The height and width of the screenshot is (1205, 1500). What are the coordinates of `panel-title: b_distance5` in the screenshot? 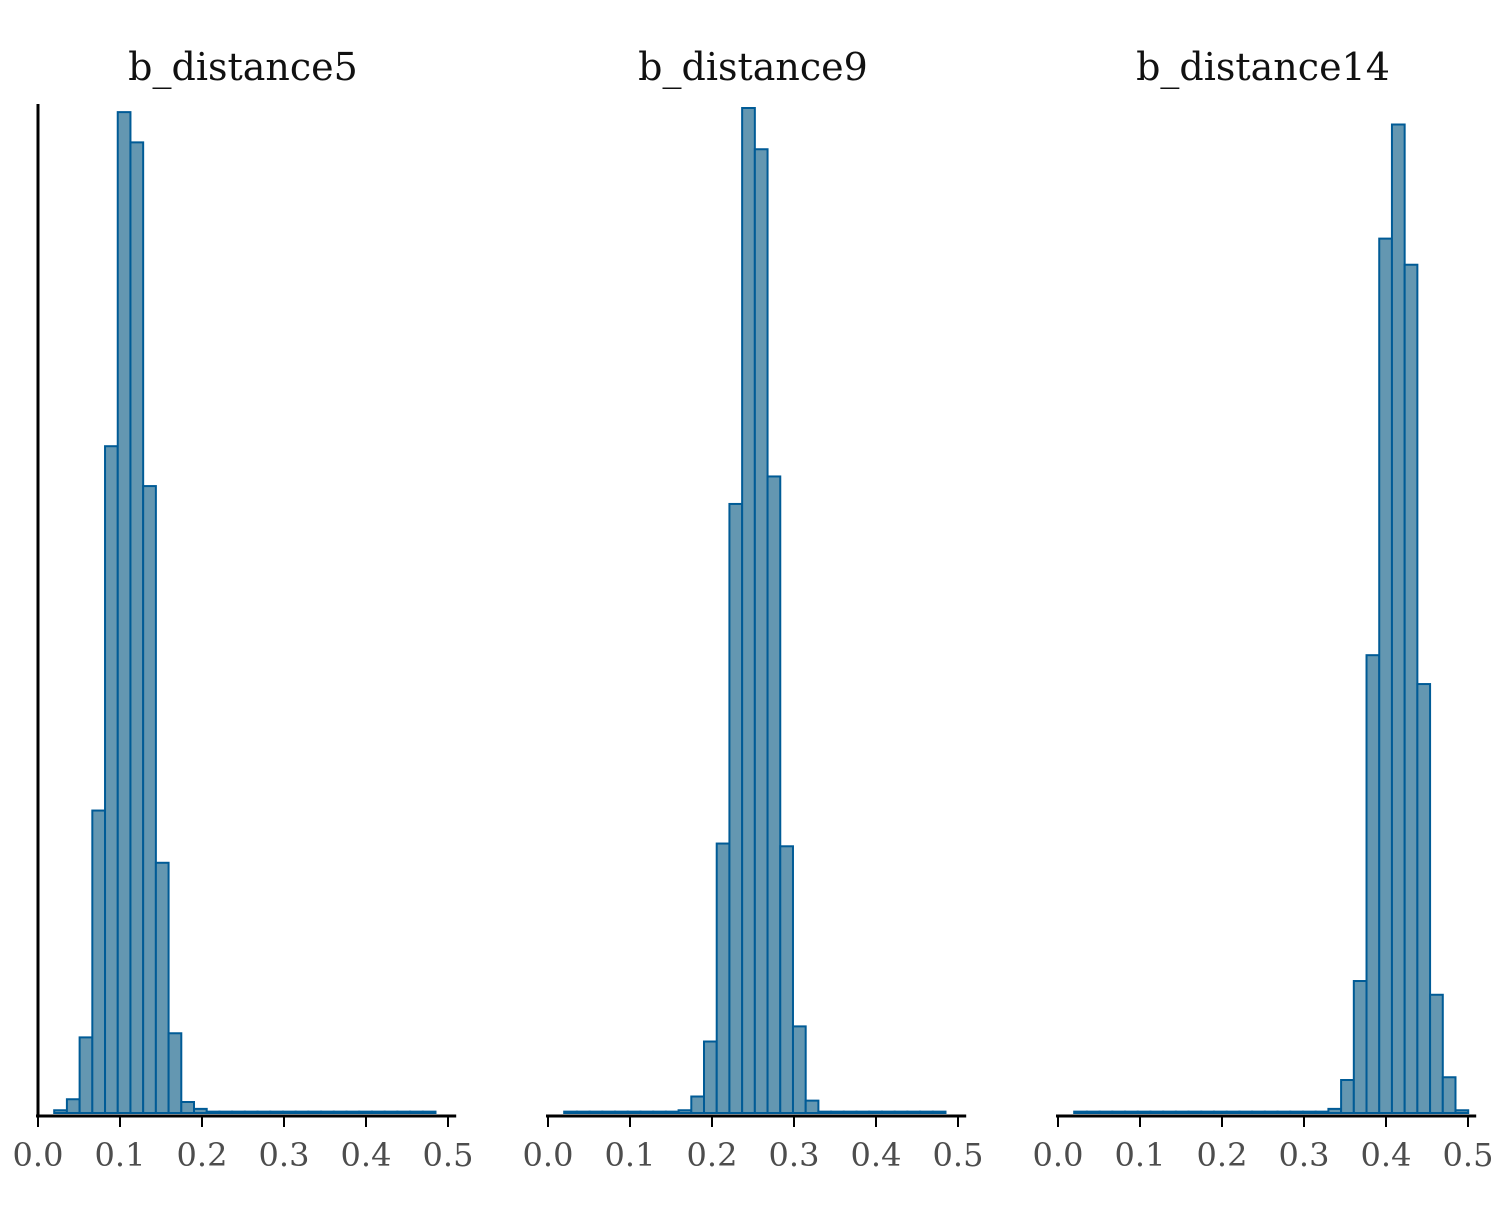 It's located at (243, 67).